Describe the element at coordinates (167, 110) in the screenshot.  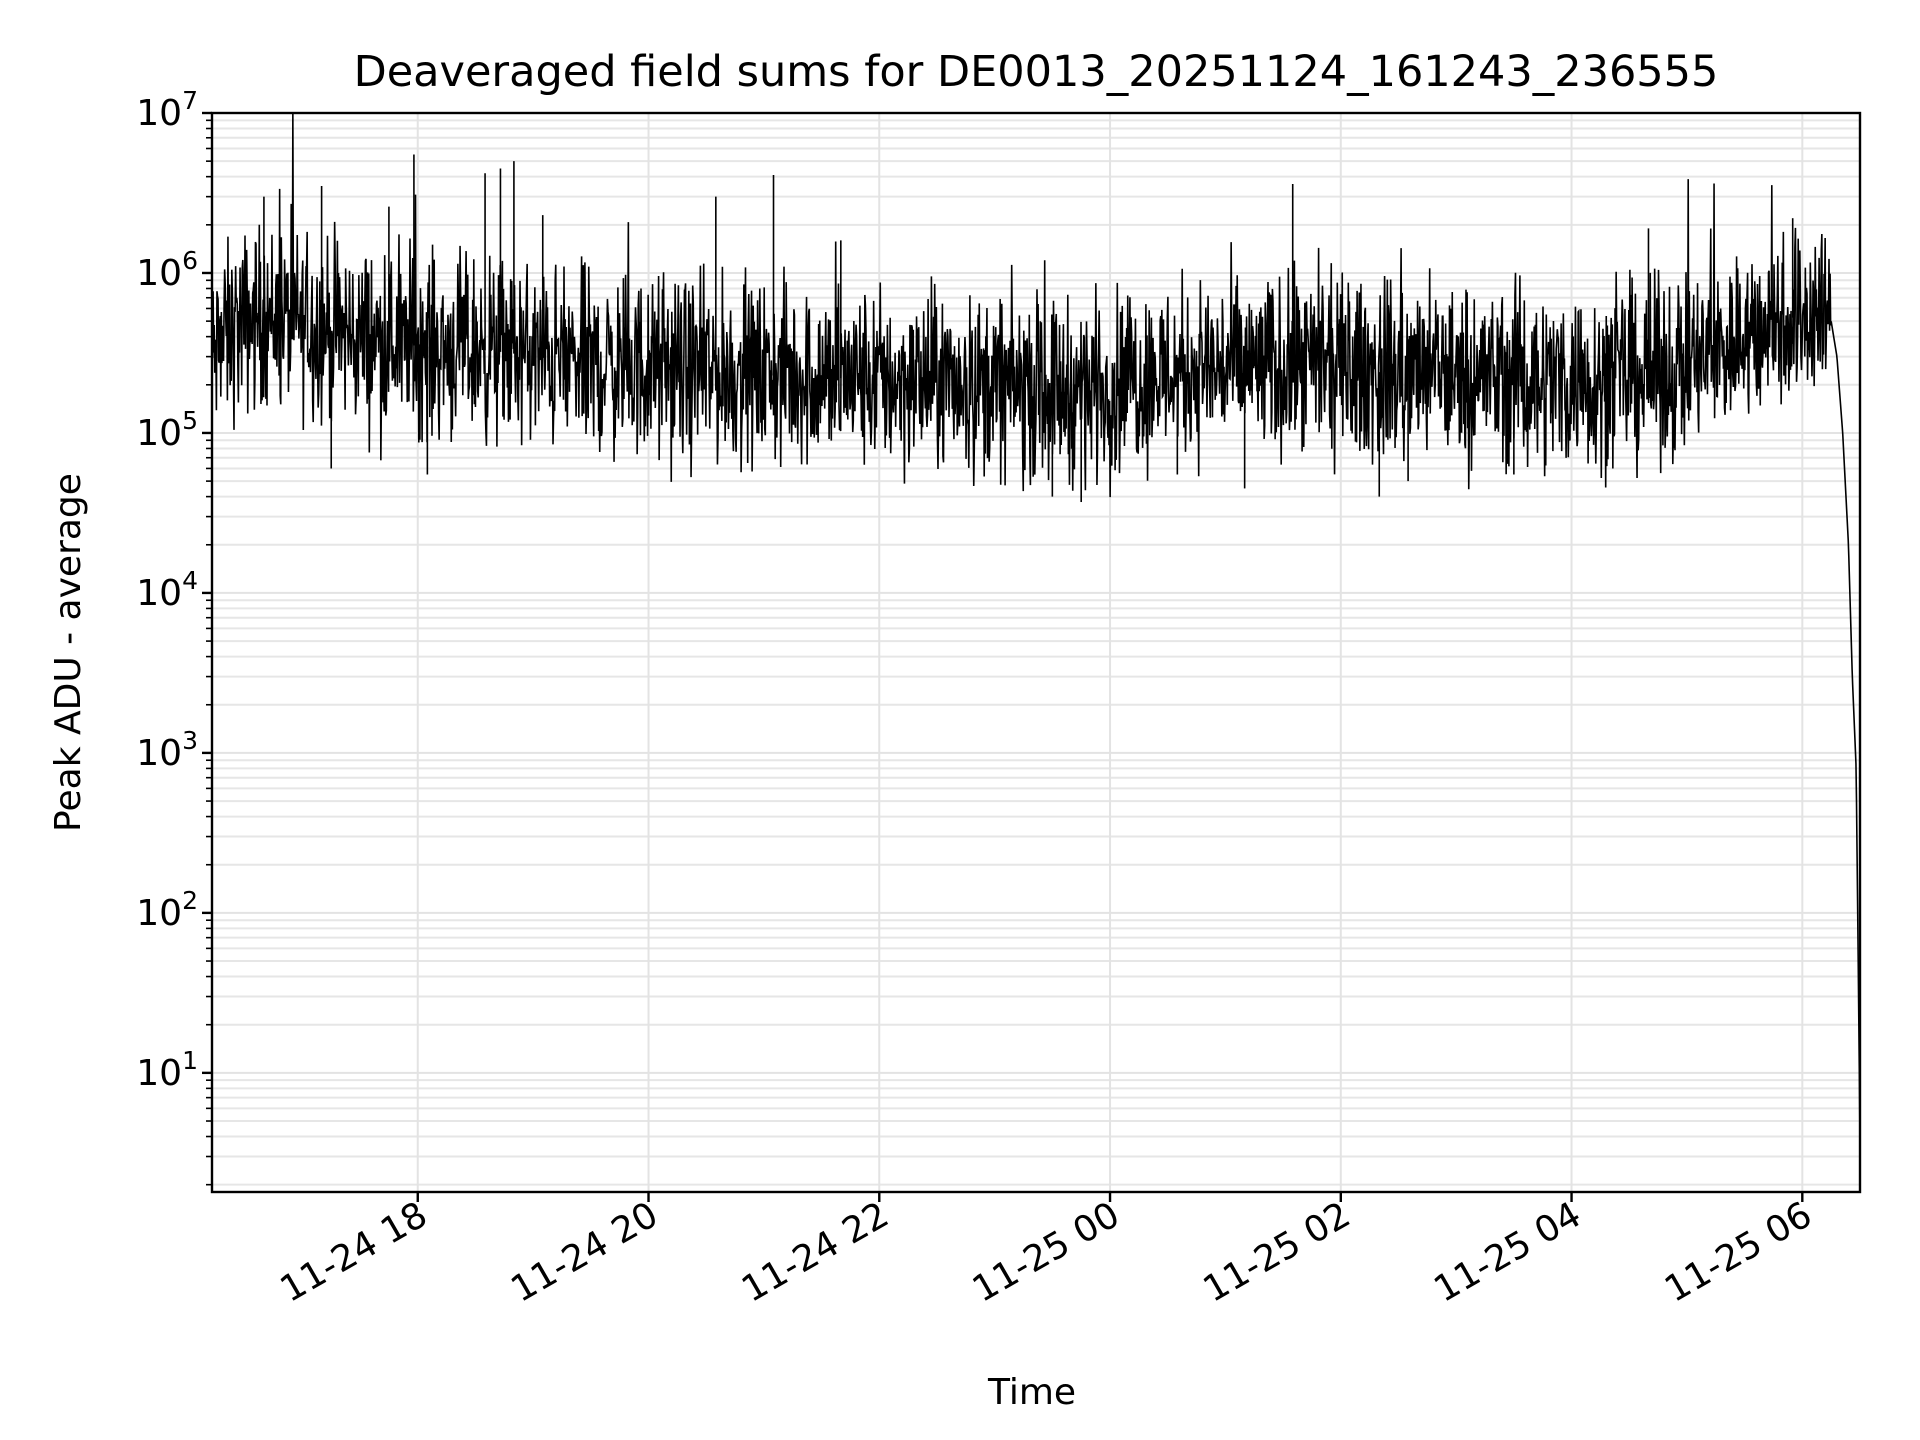
I see `y-tick-label: 10⁷` at that location.